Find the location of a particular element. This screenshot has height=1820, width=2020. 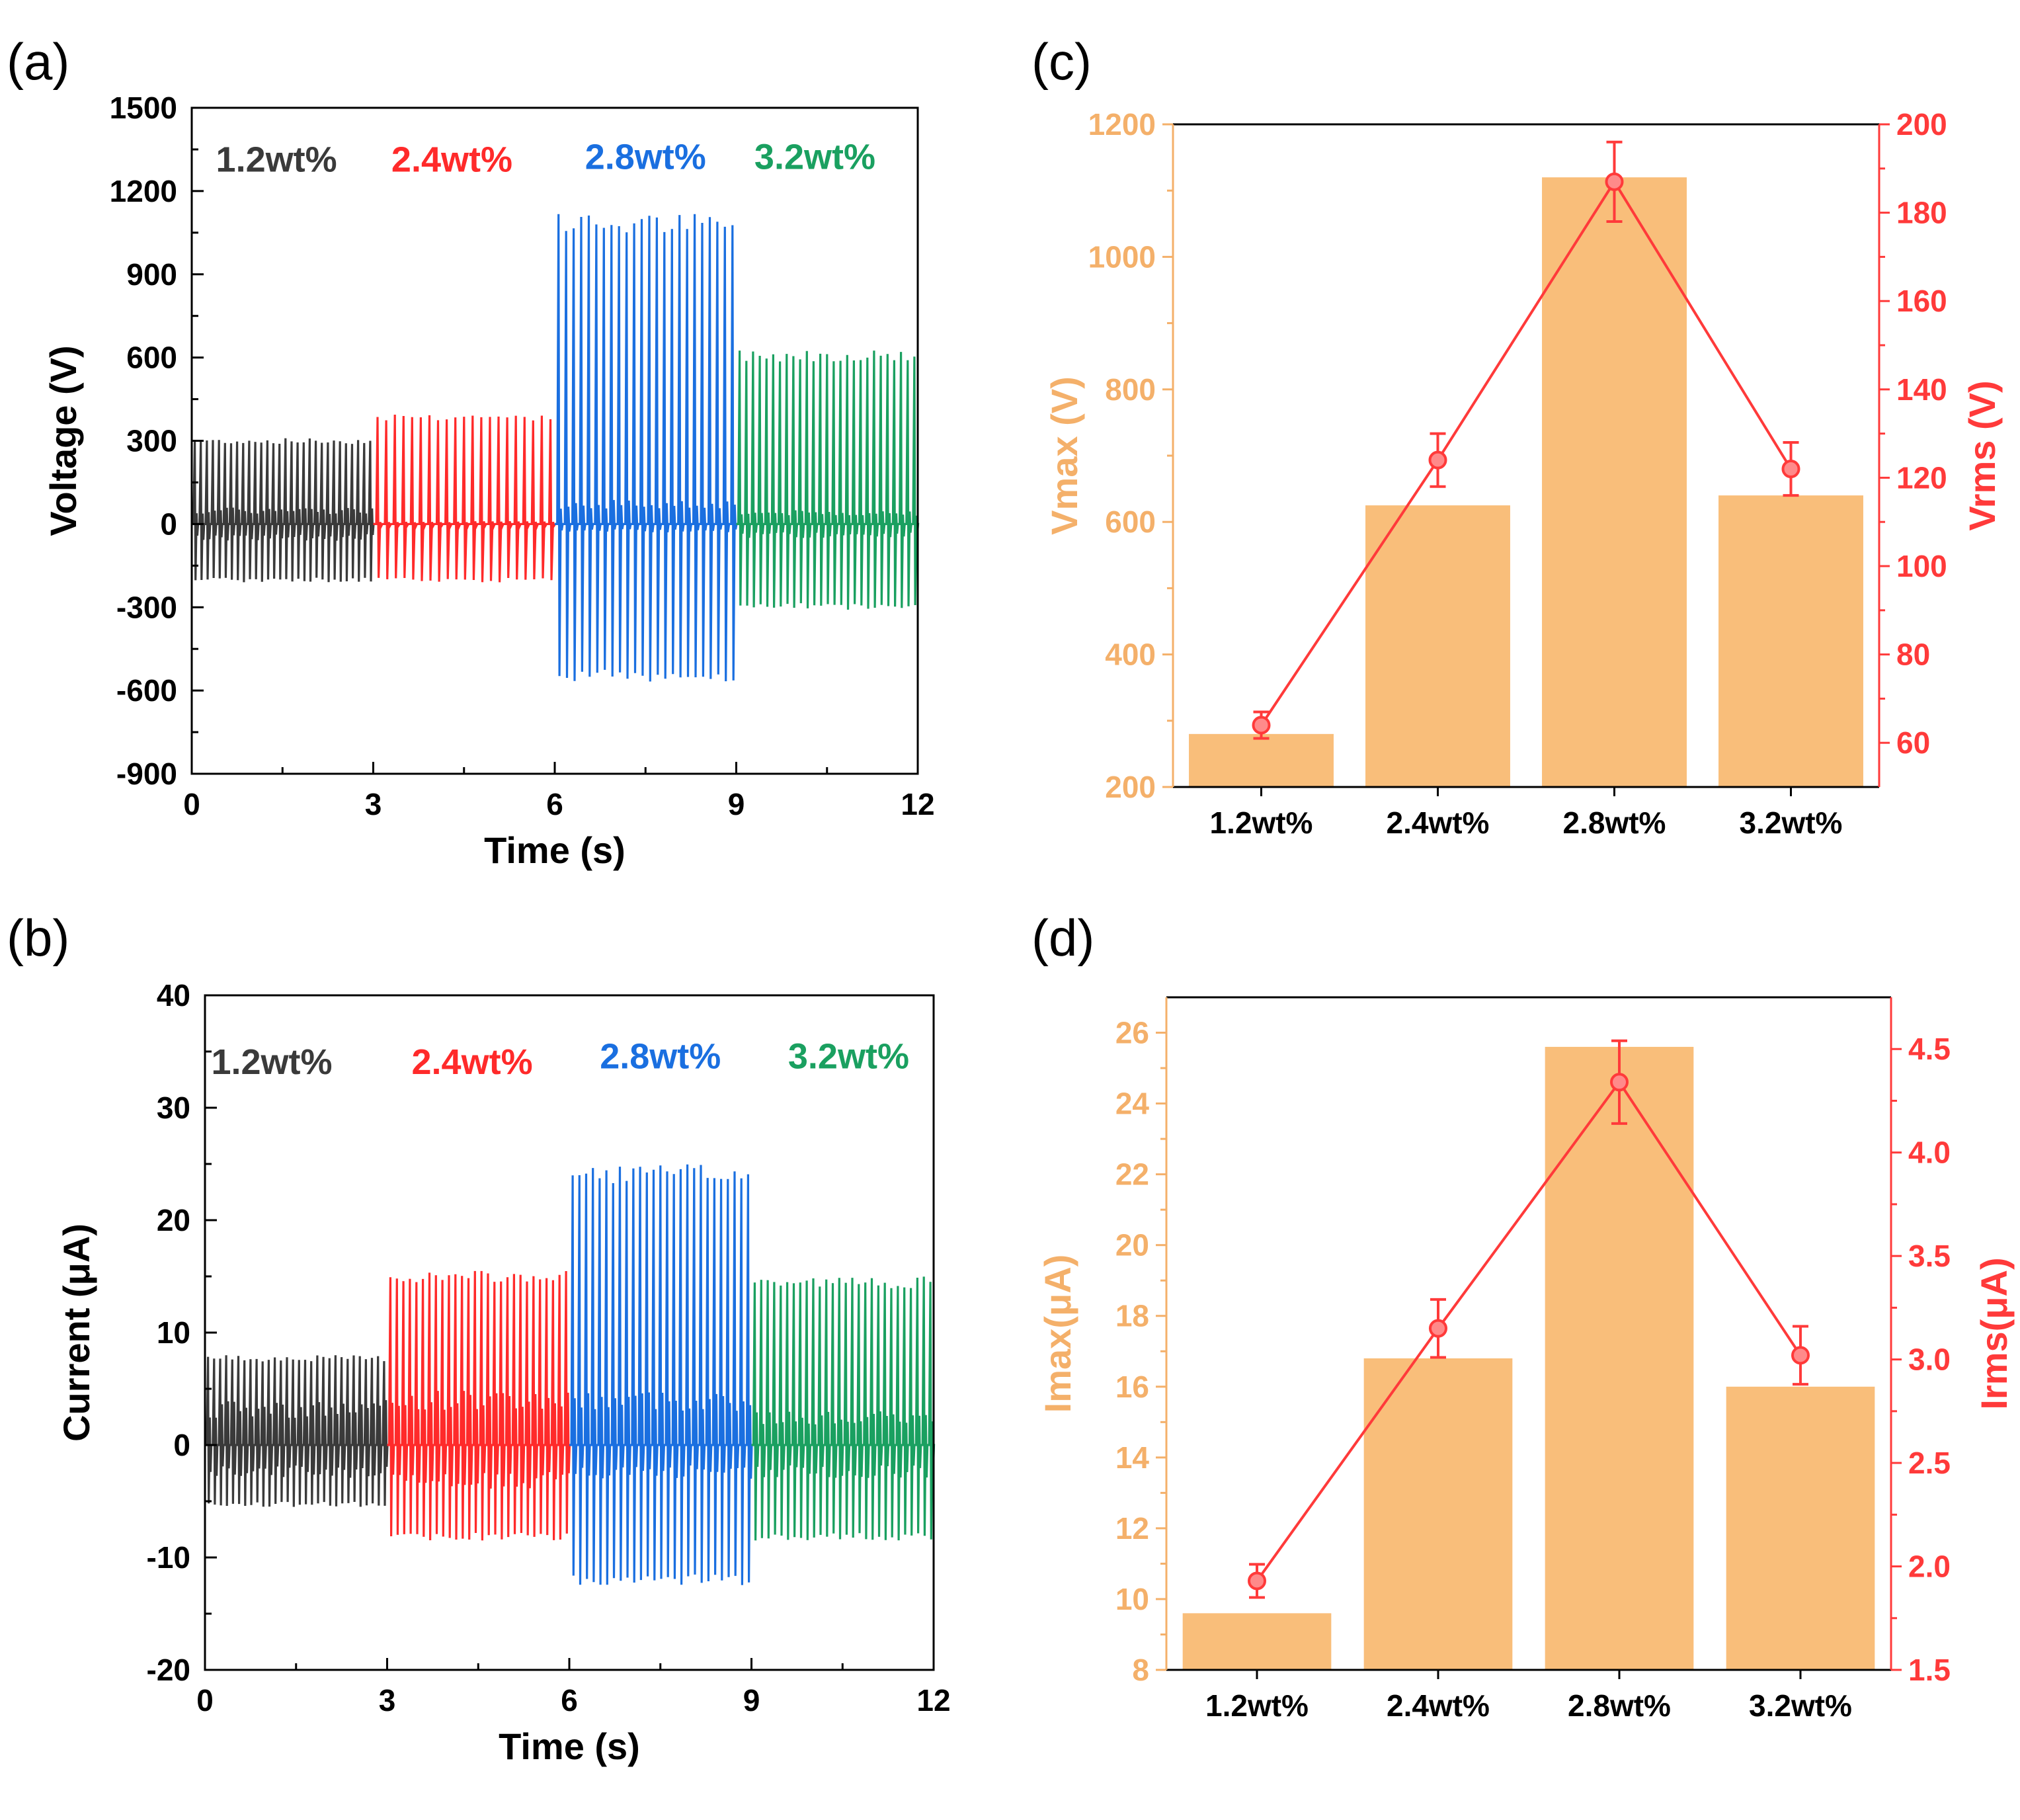

y-tick-label: 1200 is located at coordinates (143, 191).